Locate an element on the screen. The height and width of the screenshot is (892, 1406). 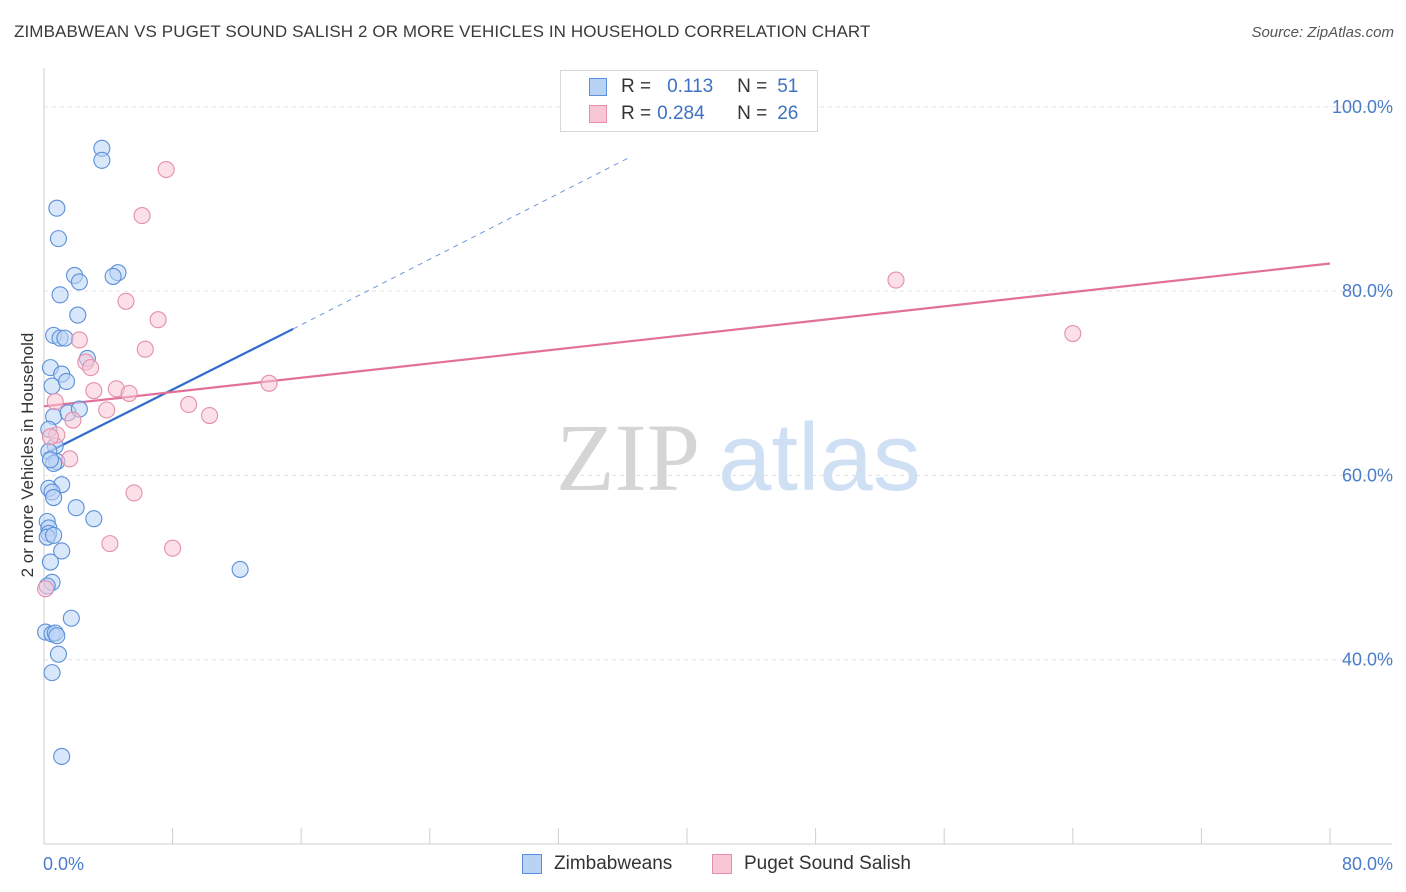
y-tick-label: 80.0% is located at coordinates (1367, 291).